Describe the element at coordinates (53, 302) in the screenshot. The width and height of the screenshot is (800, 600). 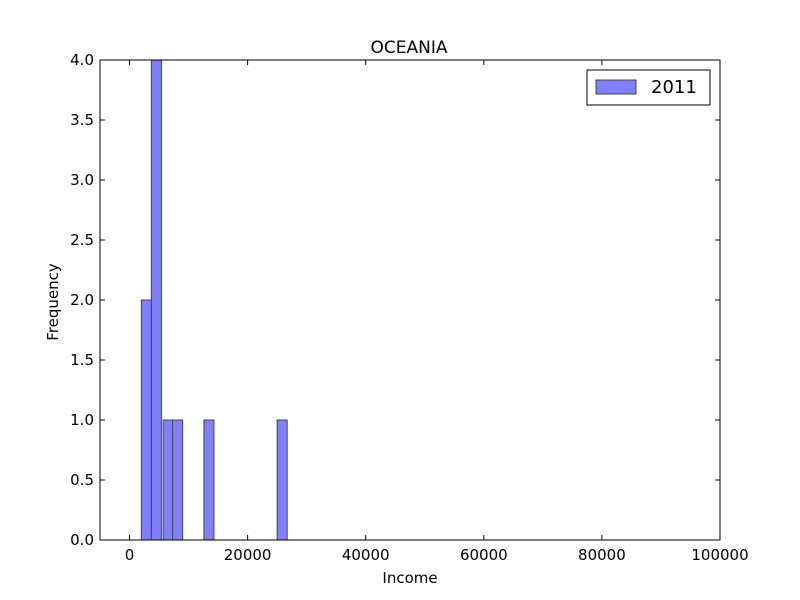
I see `y-axis-label: Frequency` at that location.